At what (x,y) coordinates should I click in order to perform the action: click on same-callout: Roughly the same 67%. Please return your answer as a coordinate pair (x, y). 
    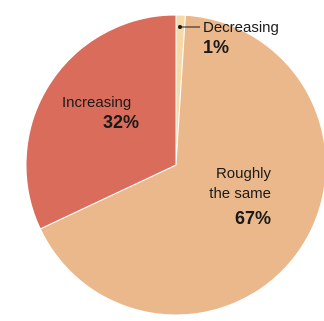
    Looking at the image, I should click on (240, 196).